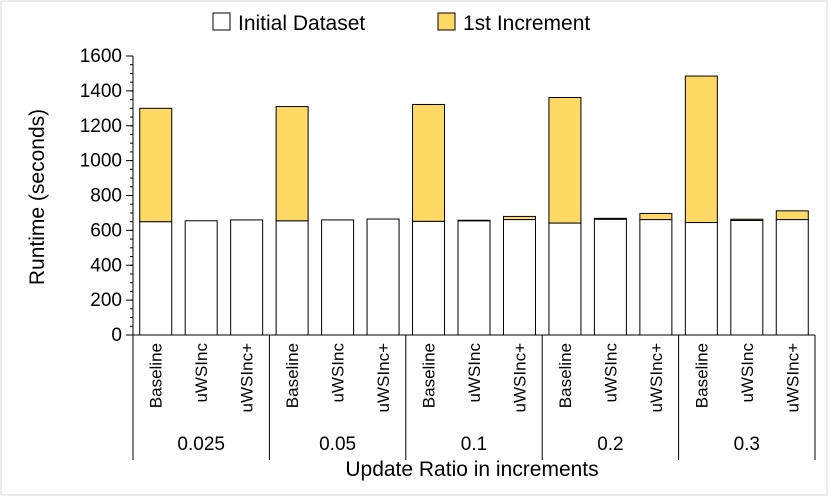  What do you see at coordinates (471, 469) in the screenshot?
I see `x-axis-title: Update Ratio in increments` at bounding box center [471, 469].